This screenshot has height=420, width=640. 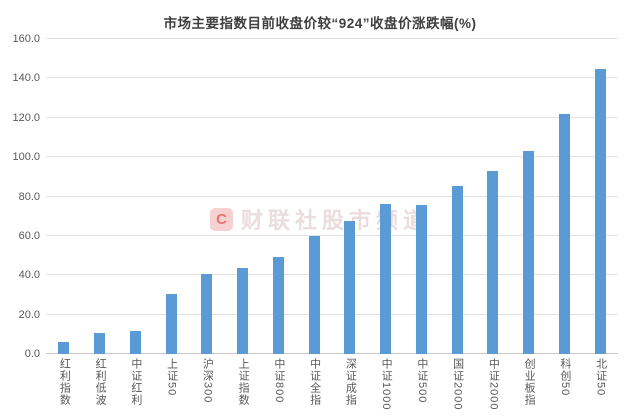 I want to click on y-tick-label: 20.0, so click(x=29, y=314).